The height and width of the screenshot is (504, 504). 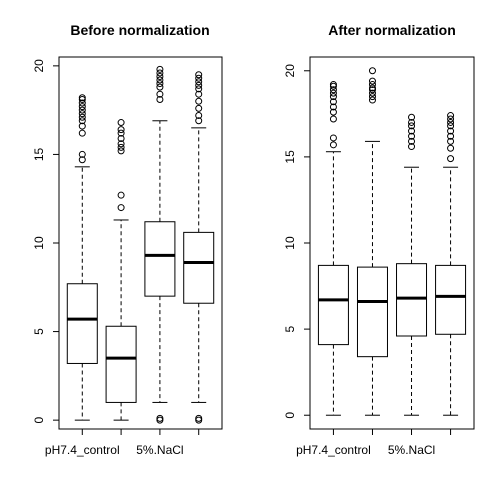 What do you see at coordinates (392, 30) in the screenshot?
I see `chart-title-after: After normalization` at bounding box center [392, 30].